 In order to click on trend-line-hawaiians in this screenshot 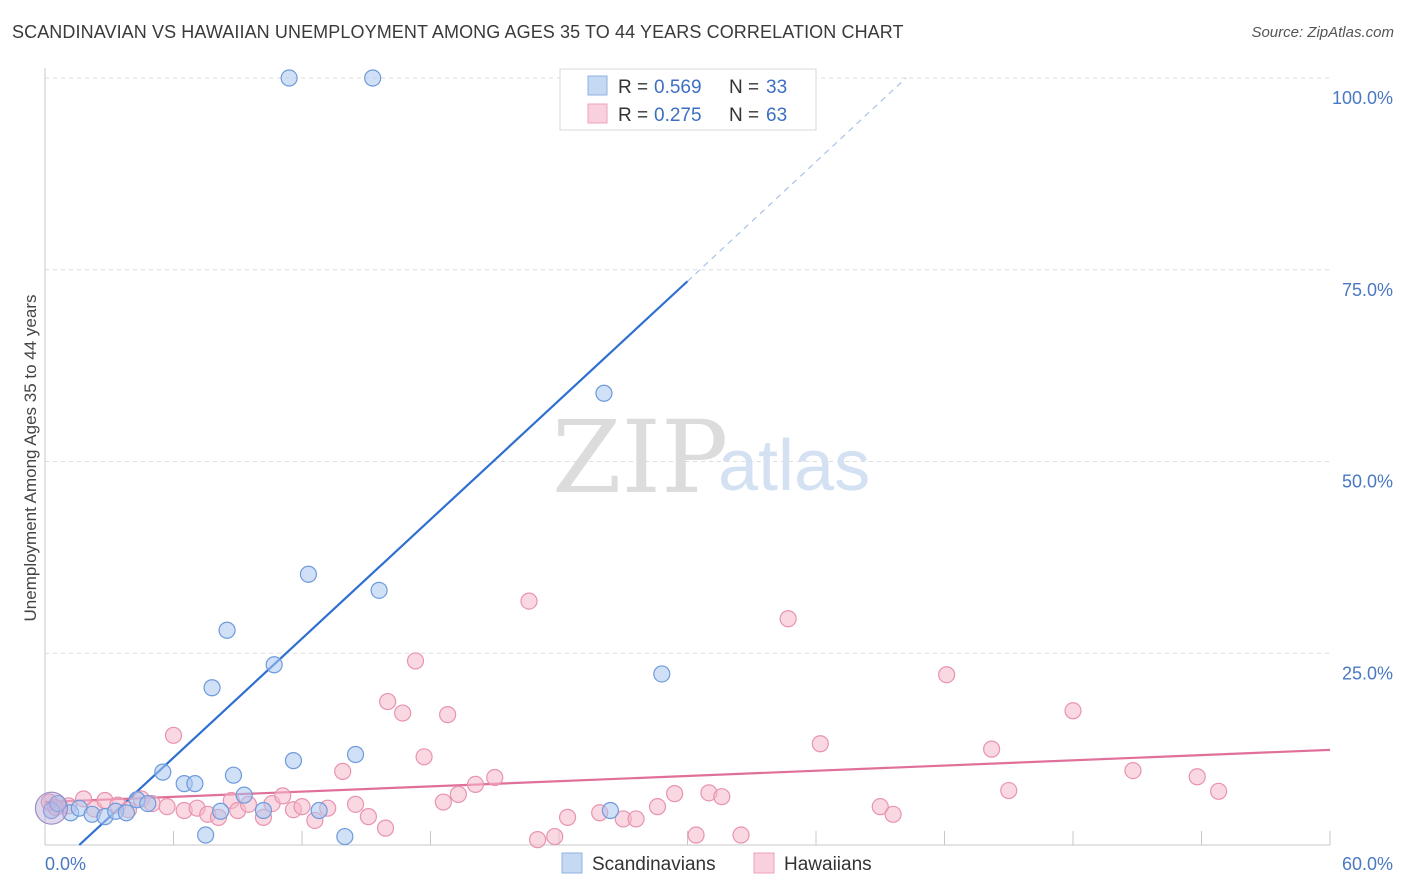, I will do `click(687, 776)`.